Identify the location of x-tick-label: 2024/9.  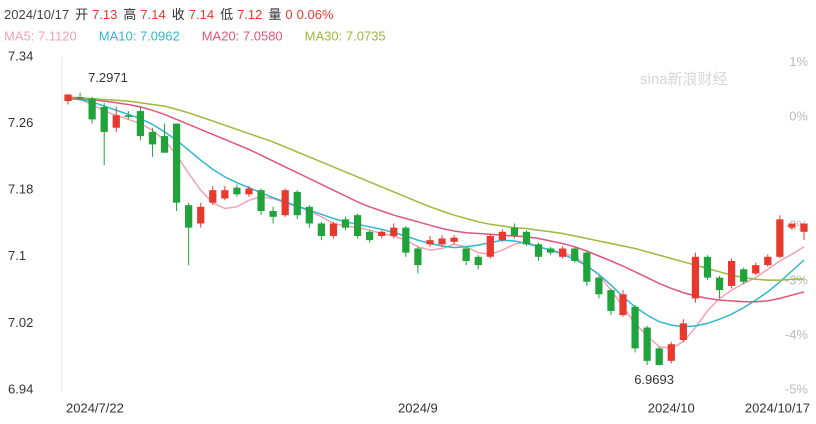
(418, 407).